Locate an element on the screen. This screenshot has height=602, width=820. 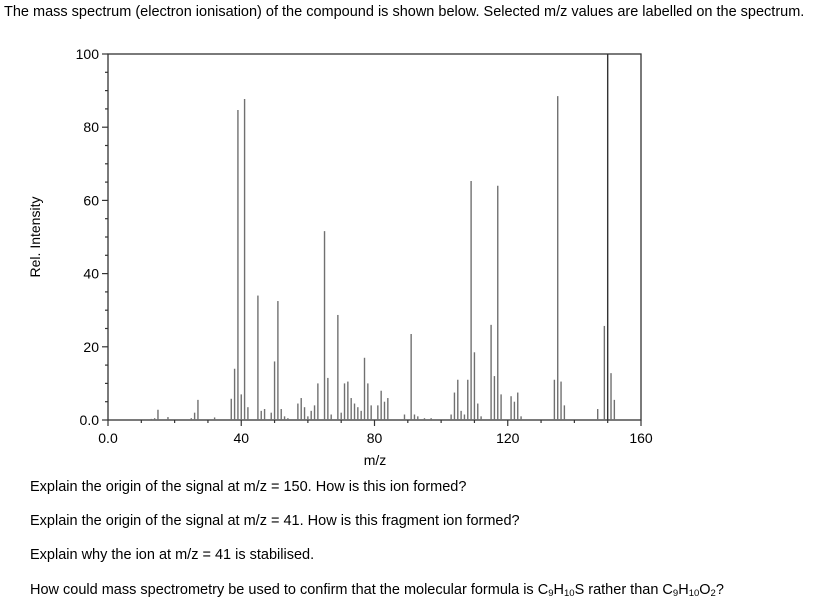
question-4-middle: rather than is located at coordinates (623, 590).